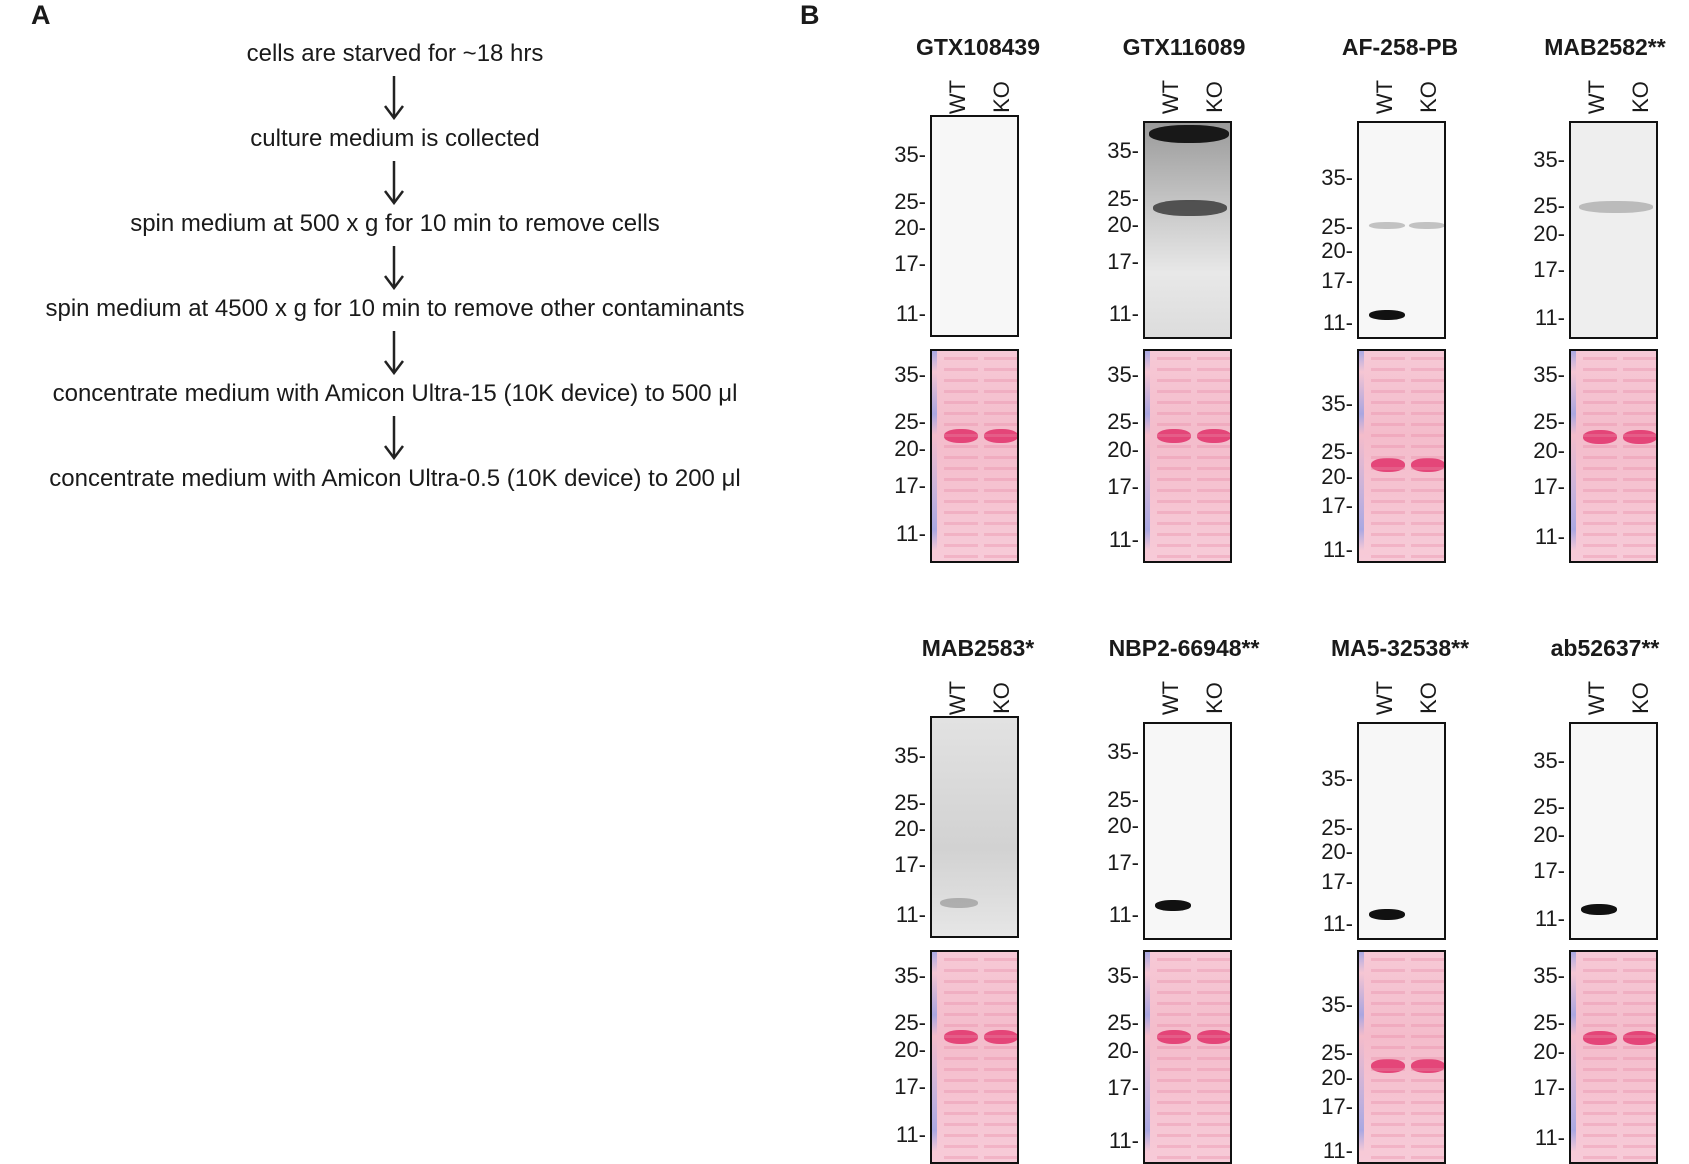  Describe the element at coordinates (1184, 648) in the screenshot. I see `antibody-title: NBP2-66948**` at that location.